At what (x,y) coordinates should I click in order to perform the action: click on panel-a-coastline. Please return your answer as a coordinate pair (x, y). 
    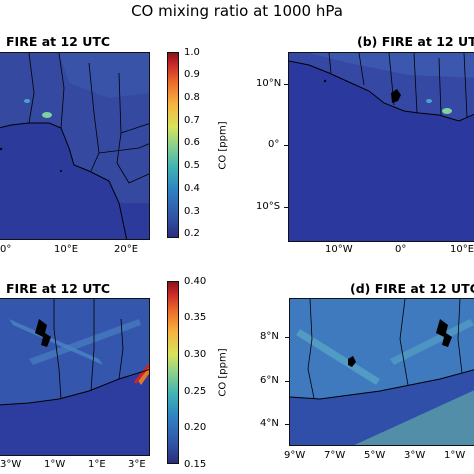
    Looking at the image, I should click on (64, 180).